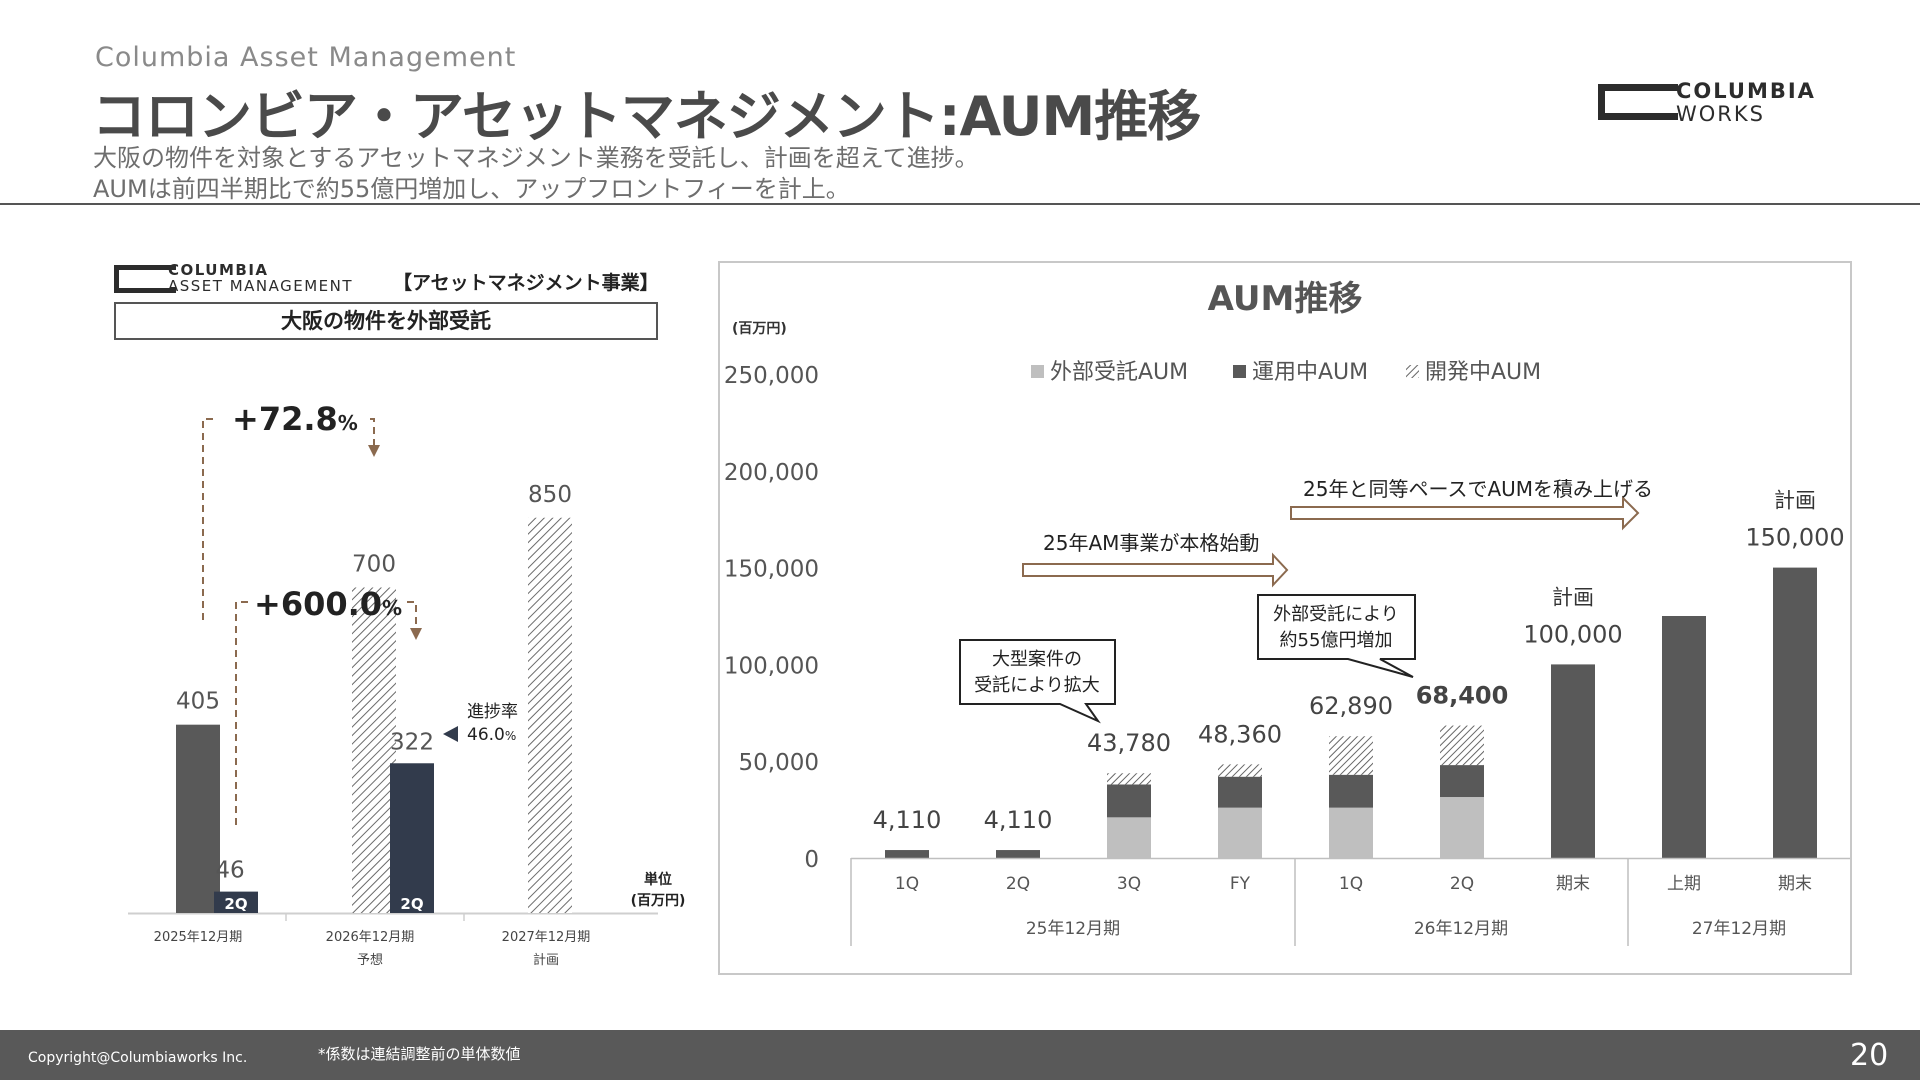  Describe the element at coordinates (658, 879) in the screenshot. I see `unit-label: 単位` at that location.